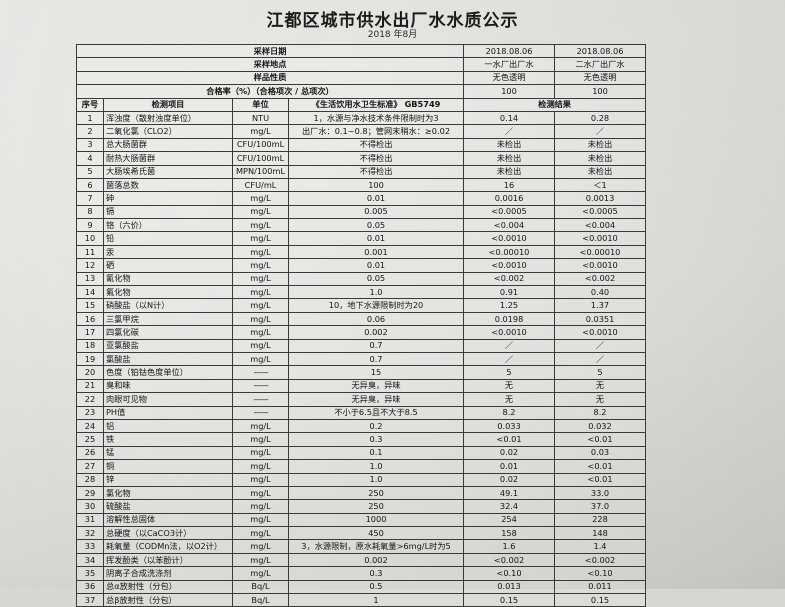 The image size is (785, 607). What do you see at coordinates (376, 305) in the screenshot?
I see `row-standard: 10，地下水源限制时为20` at bounding box center [376, 305].